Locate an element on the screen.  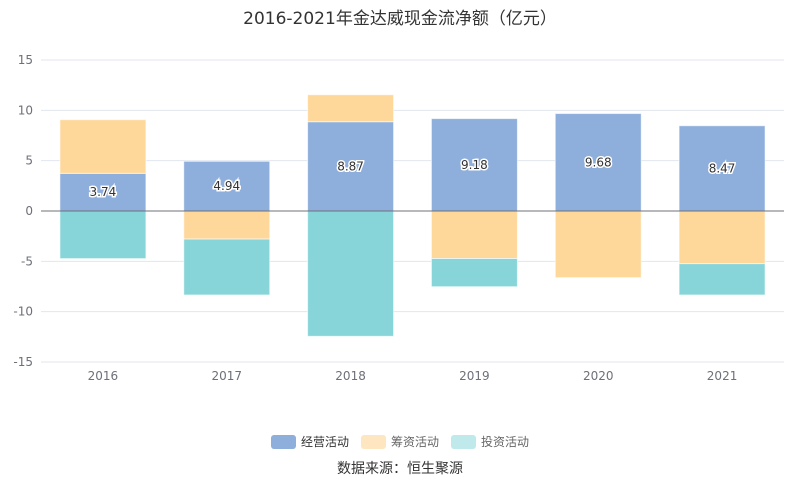
legend-item-financing: 筹资活动 is located at coordinates (399, 441).